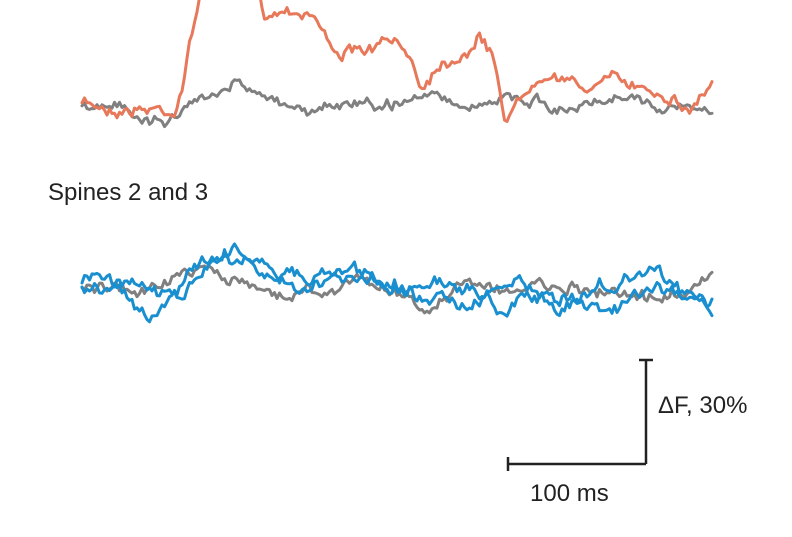 This screenshot has height=537, width=792. What do you see at coordinates (128, 192) in the screenshot?
I see `panel-label: Spines 2 and 3` at bounding box center [128, 192].